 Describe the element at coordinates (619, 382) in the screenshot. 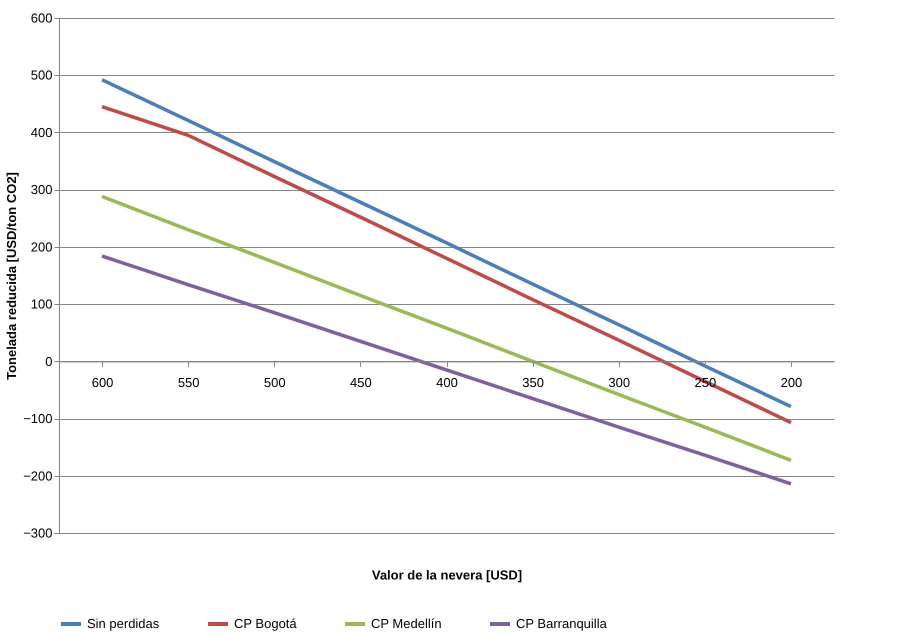

I see `x-tick-label: 300` at that location.